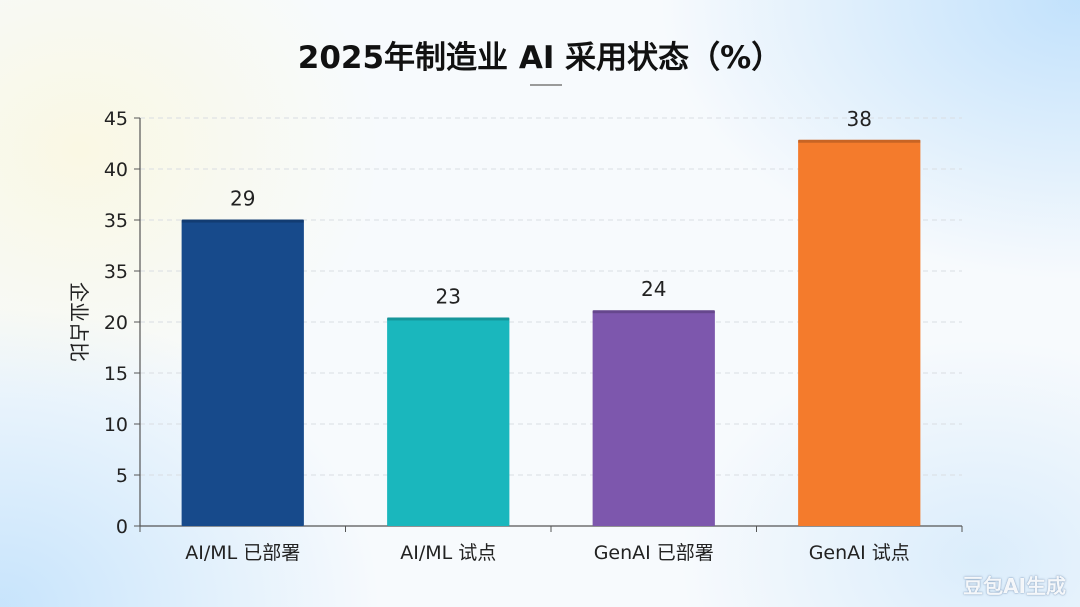  What do you see at coordinates (653, 289) in the screenshot?
I see `data-label: 24` at bounding box center [653, 289].